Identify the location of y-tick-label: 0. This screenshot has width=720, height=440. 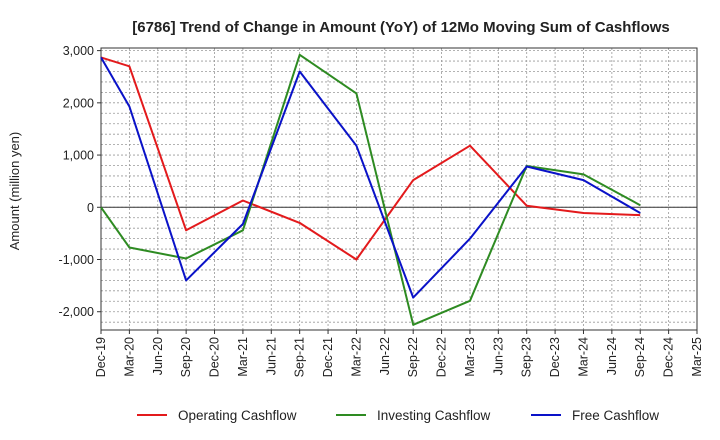
(90, 208).